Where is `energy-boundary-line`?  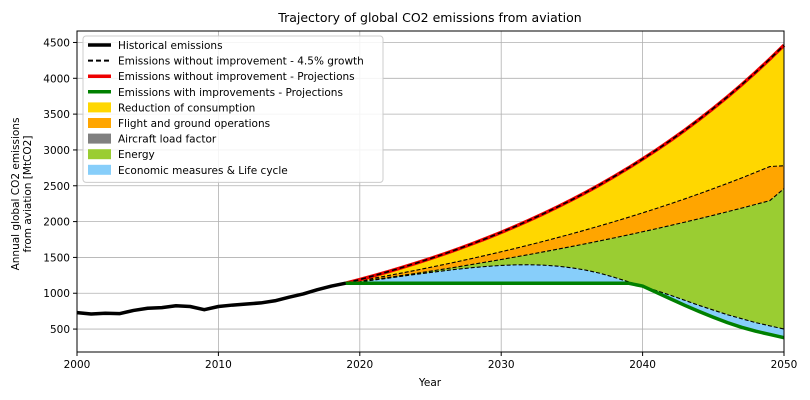
energy-boundary-line is located at coordinates (565, 297).